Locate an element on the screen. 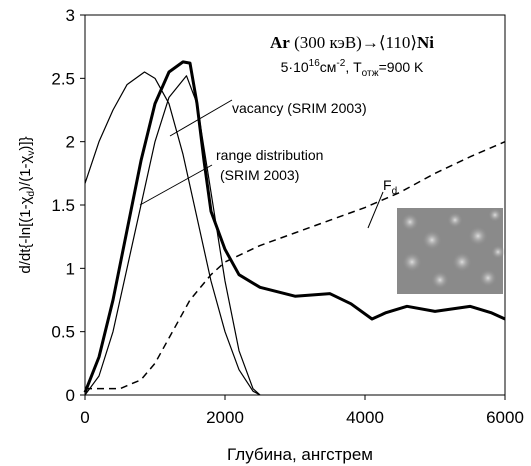  y-tick-label: 2 is located at coordinates (70, 142).